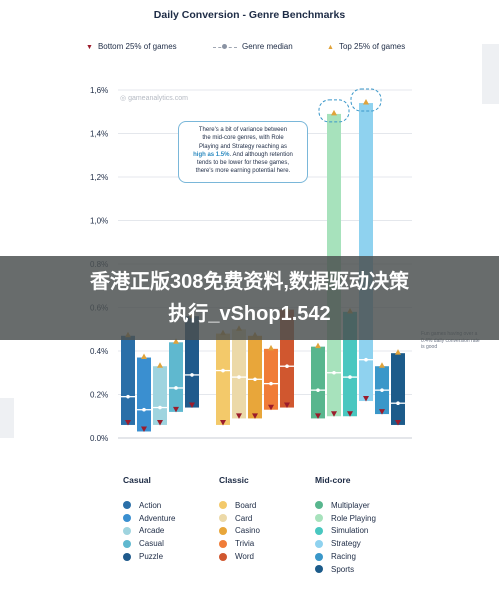 This screenshot has height=594, width=499. I want to click on legend-group-title: Mid-core, so click(333, 480).